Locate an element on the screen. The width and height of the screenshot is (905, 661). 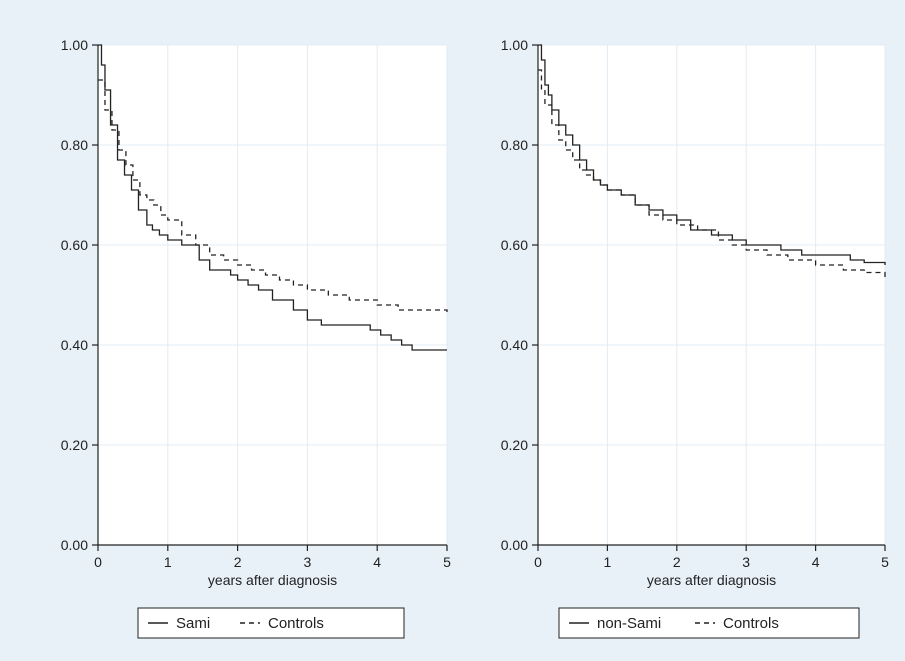
legend: non-Sami Controls is located at coordinates (709, 623).